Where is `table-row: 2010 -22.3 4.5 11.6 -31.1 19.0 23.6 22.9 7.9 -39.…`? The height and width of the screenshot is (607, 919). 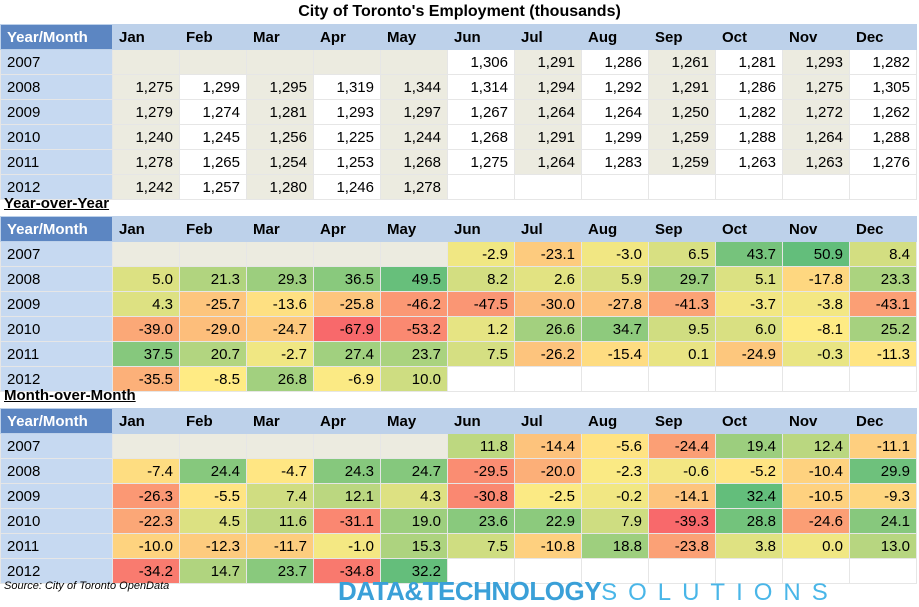 table-row: 2010 -22.3 4.5 11.6 -31.1 19.0 23.6 22.9 7.9 -39.… is located at coordinates (458, 521).